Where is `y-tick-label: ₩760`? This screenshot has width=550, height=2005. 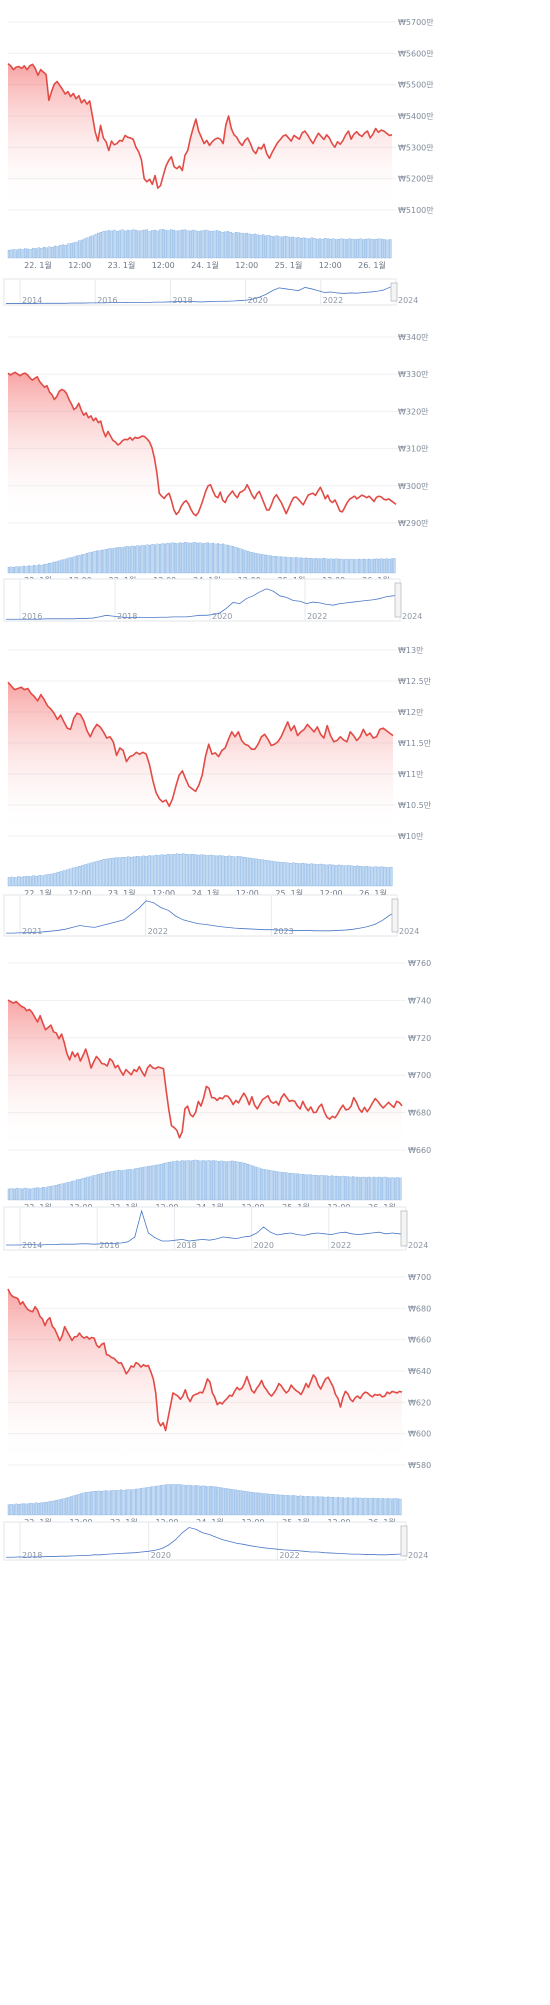
y-tick-label: ₩760 is located at coordinates (419, 963).